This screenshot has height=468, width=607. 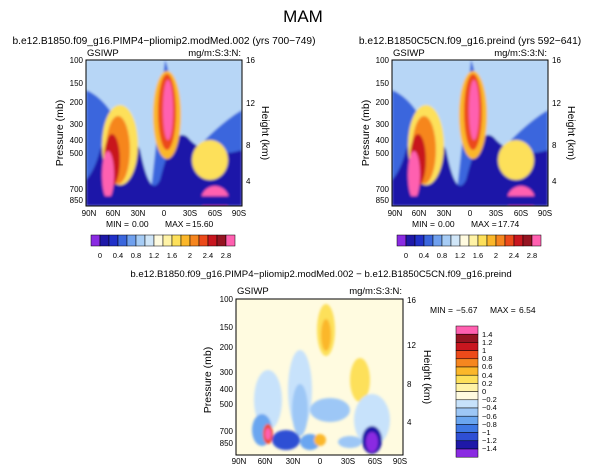 I want to click on colorbar-label: −1, so click(x=486, y=432).